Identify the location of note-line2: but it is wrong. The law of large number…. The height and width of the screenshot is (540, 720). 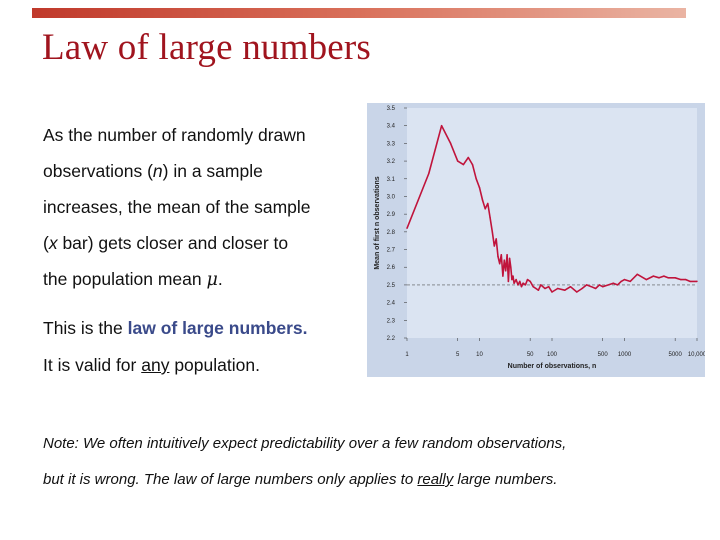
(300, 479).